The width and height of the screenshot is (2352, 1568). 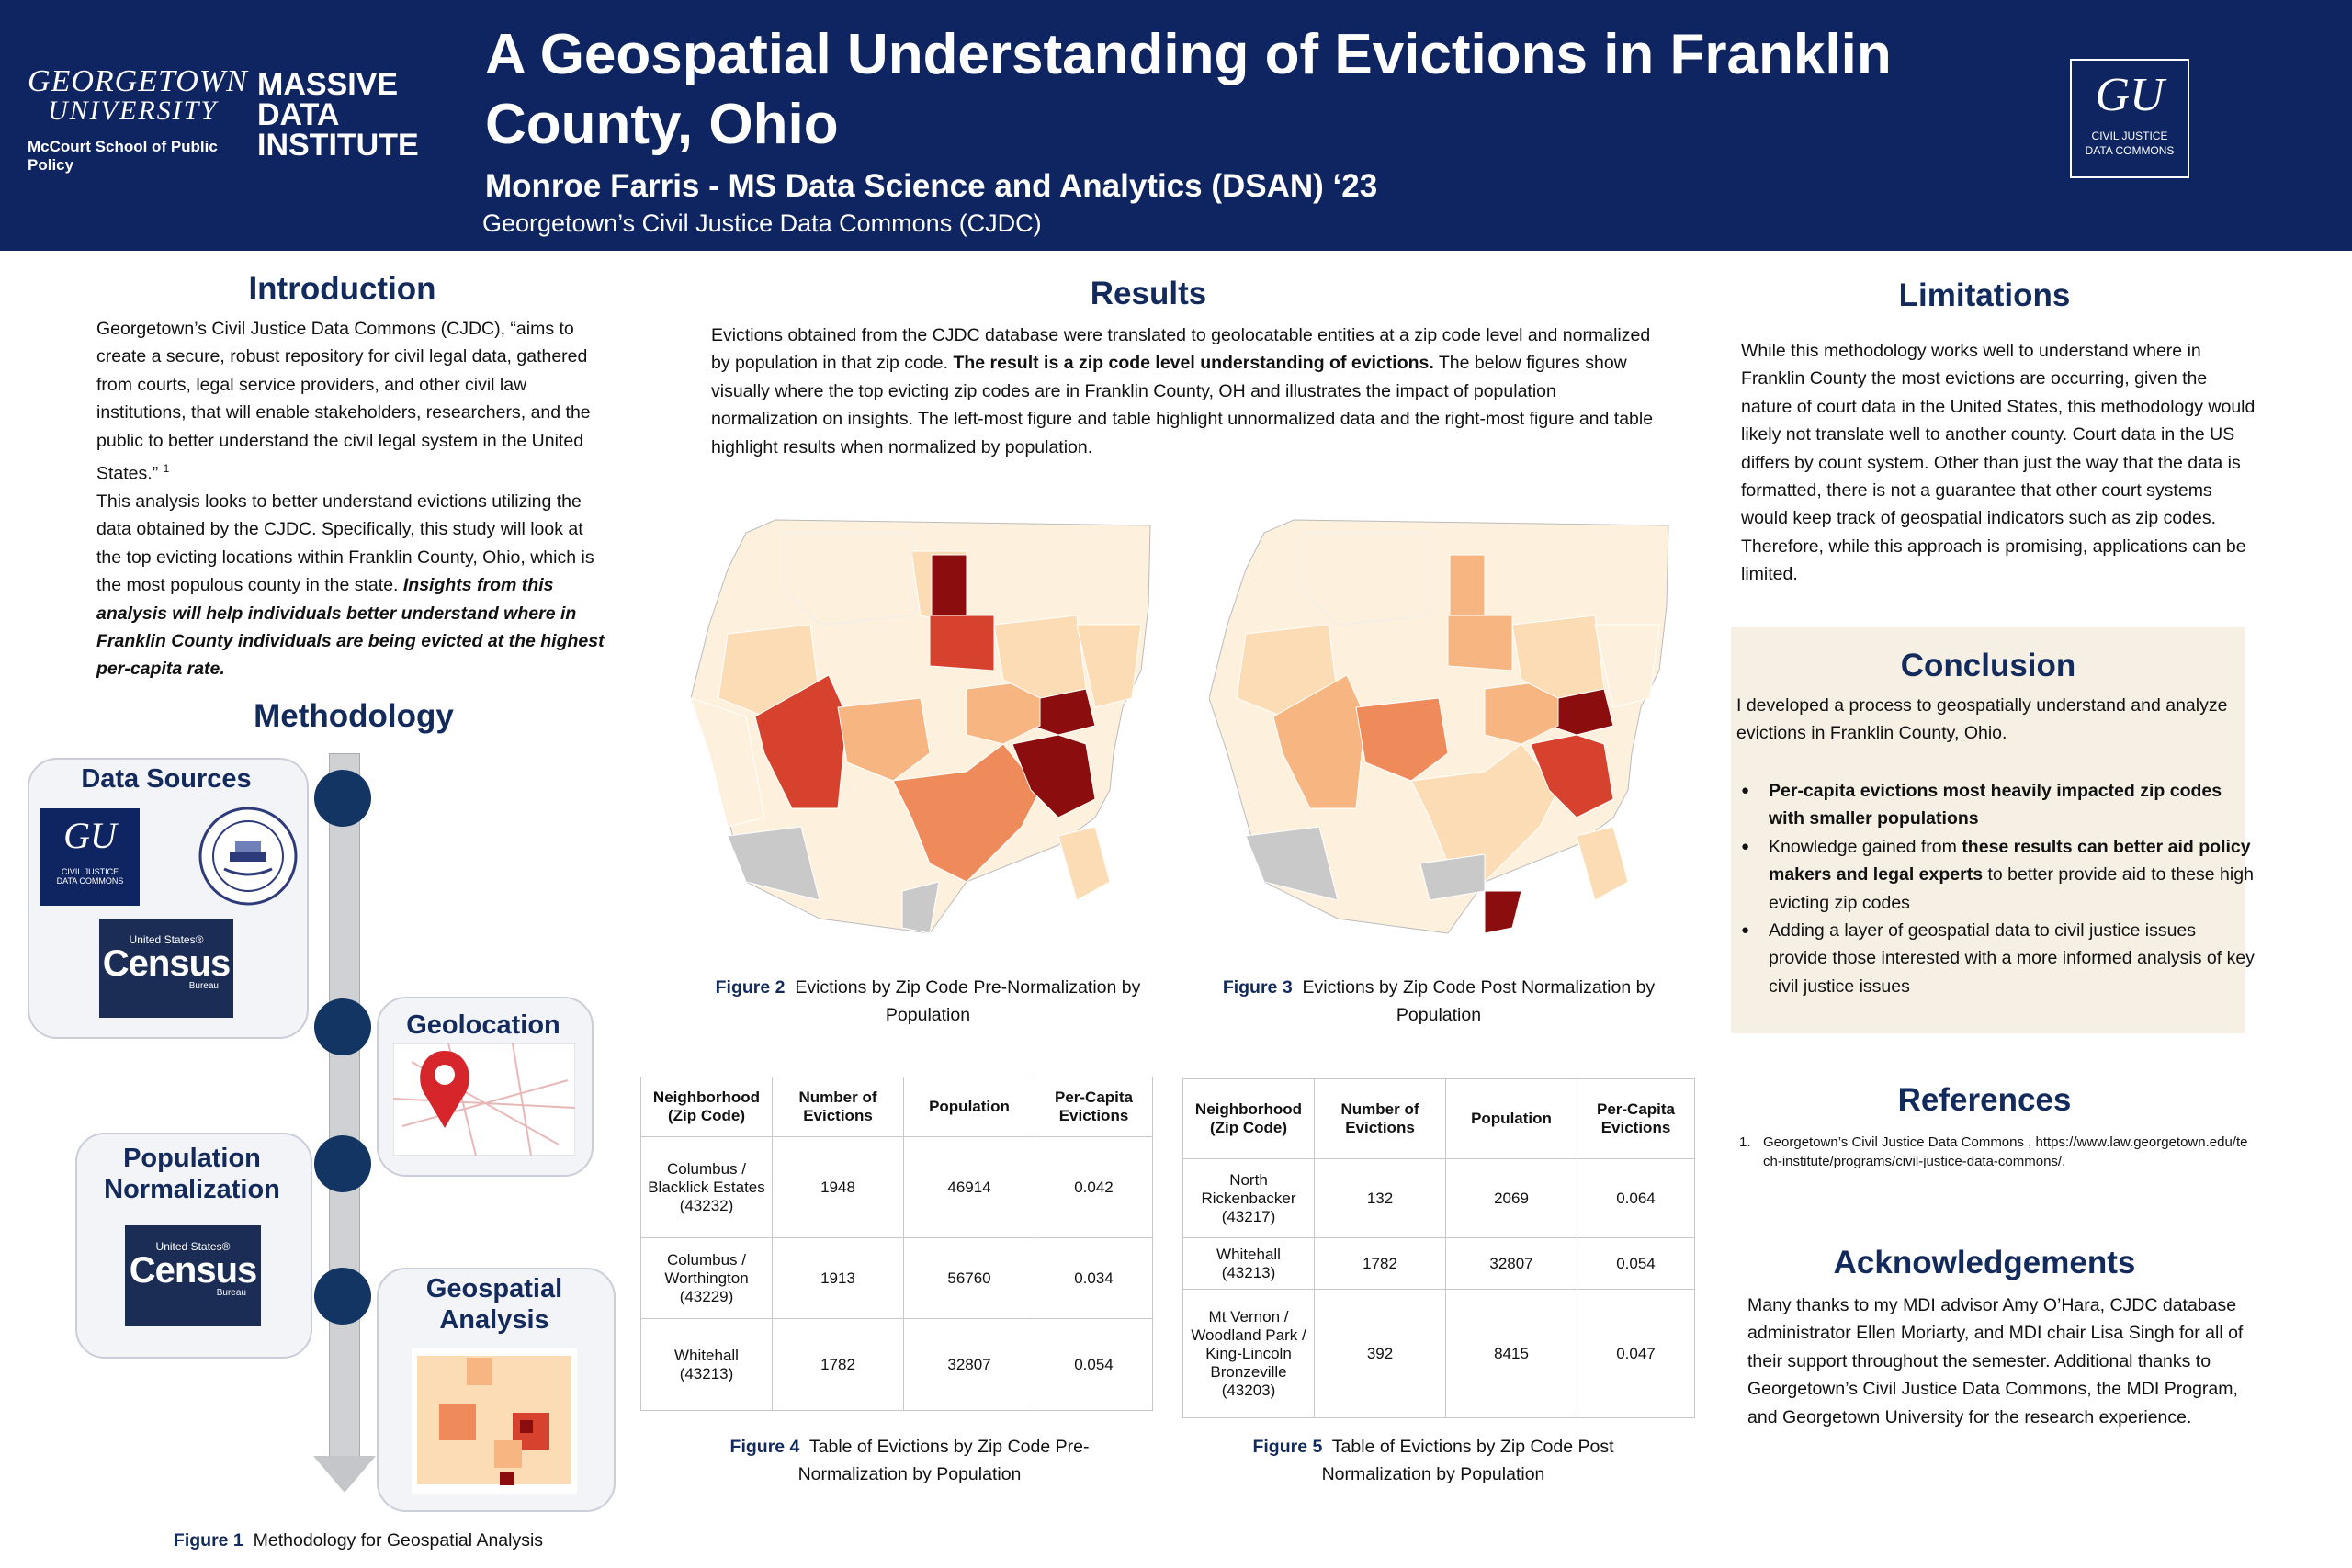 I want to click on cjdc-logo-line2: DATA COMMONS, so click(x=2130, y=150).